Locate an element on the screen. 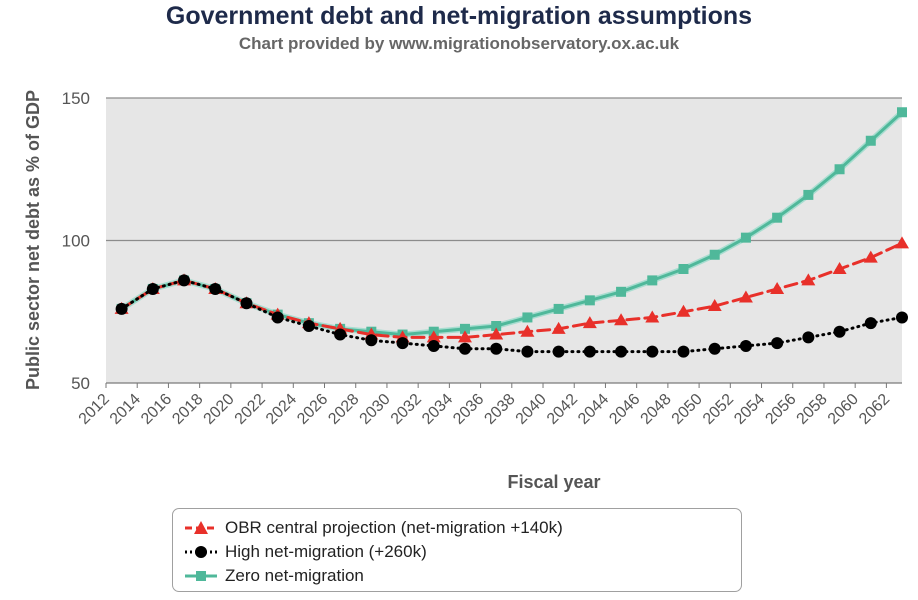 The image size is (918, 600). y-axis-title: Public sector net debt as % of GDP is located at coordinates (33, 240).